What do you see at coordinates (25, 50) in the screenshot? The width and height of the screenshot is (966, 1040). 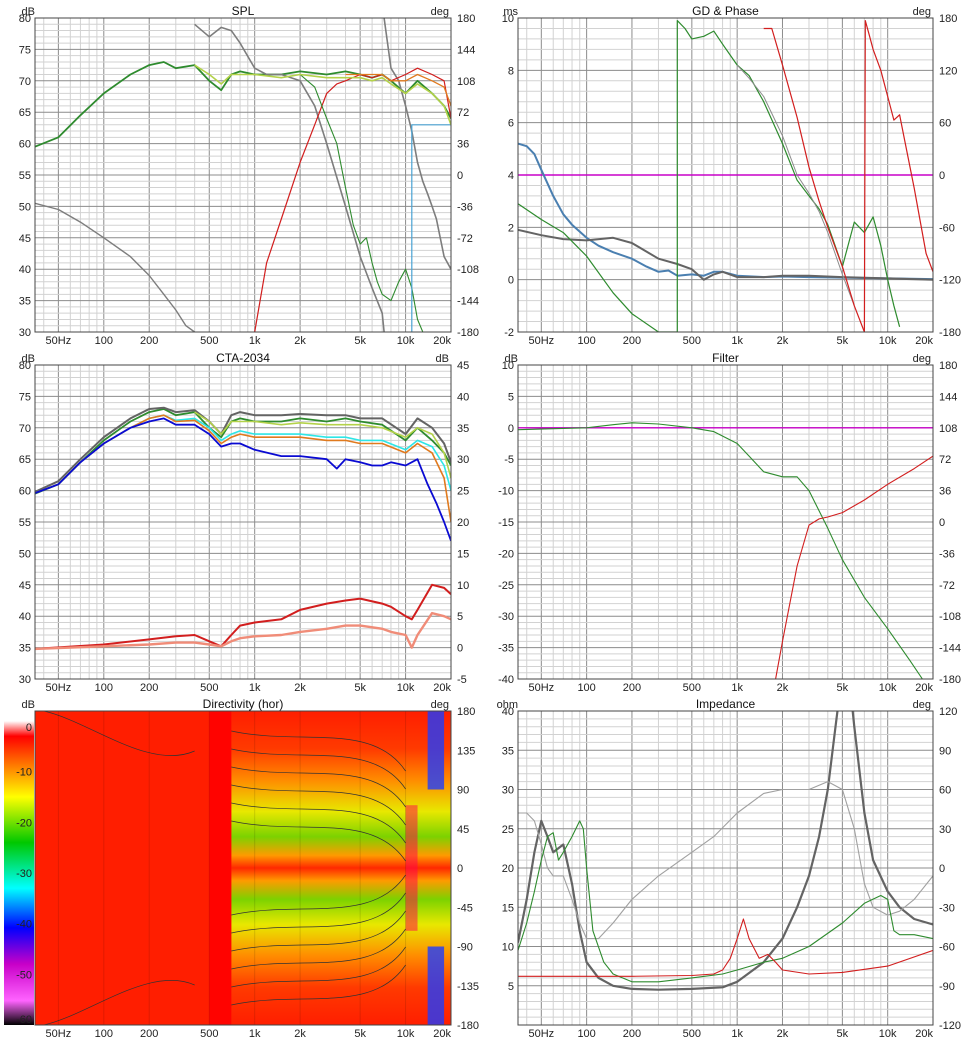 I see `y-tick-label: 75` at bounding box center [25, 50].